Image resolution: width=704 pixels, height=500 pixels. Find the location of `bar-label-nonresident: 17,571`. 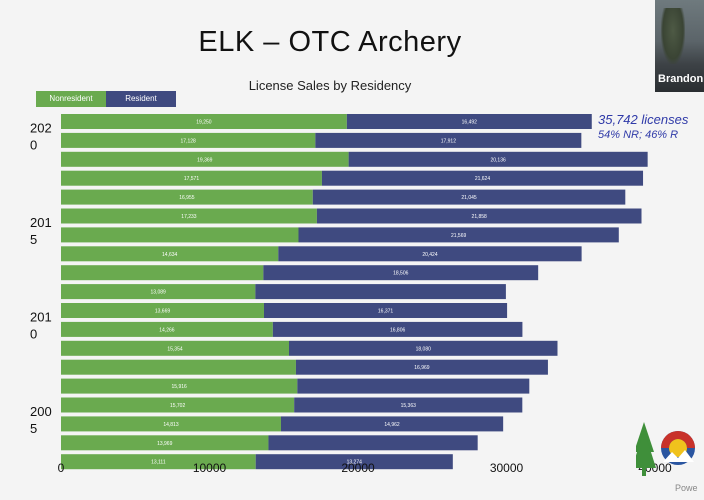

bar-label-nonresident: 17,571 is located at coordinates (192, 179).